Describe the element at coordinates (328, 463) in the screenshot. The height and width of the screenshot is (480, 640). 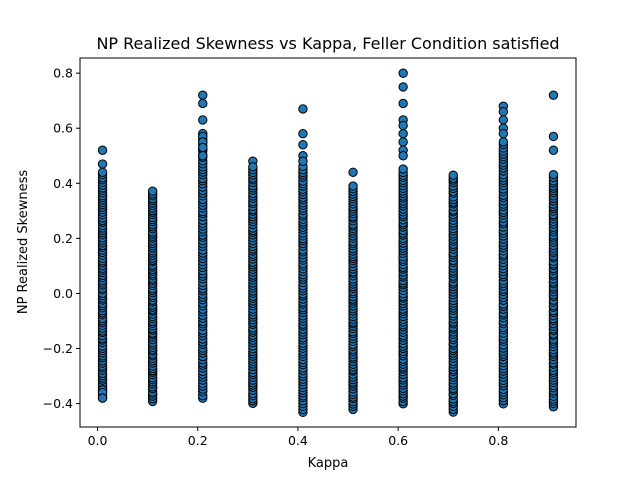
I see `x-axis-label: Kappa` at that location.